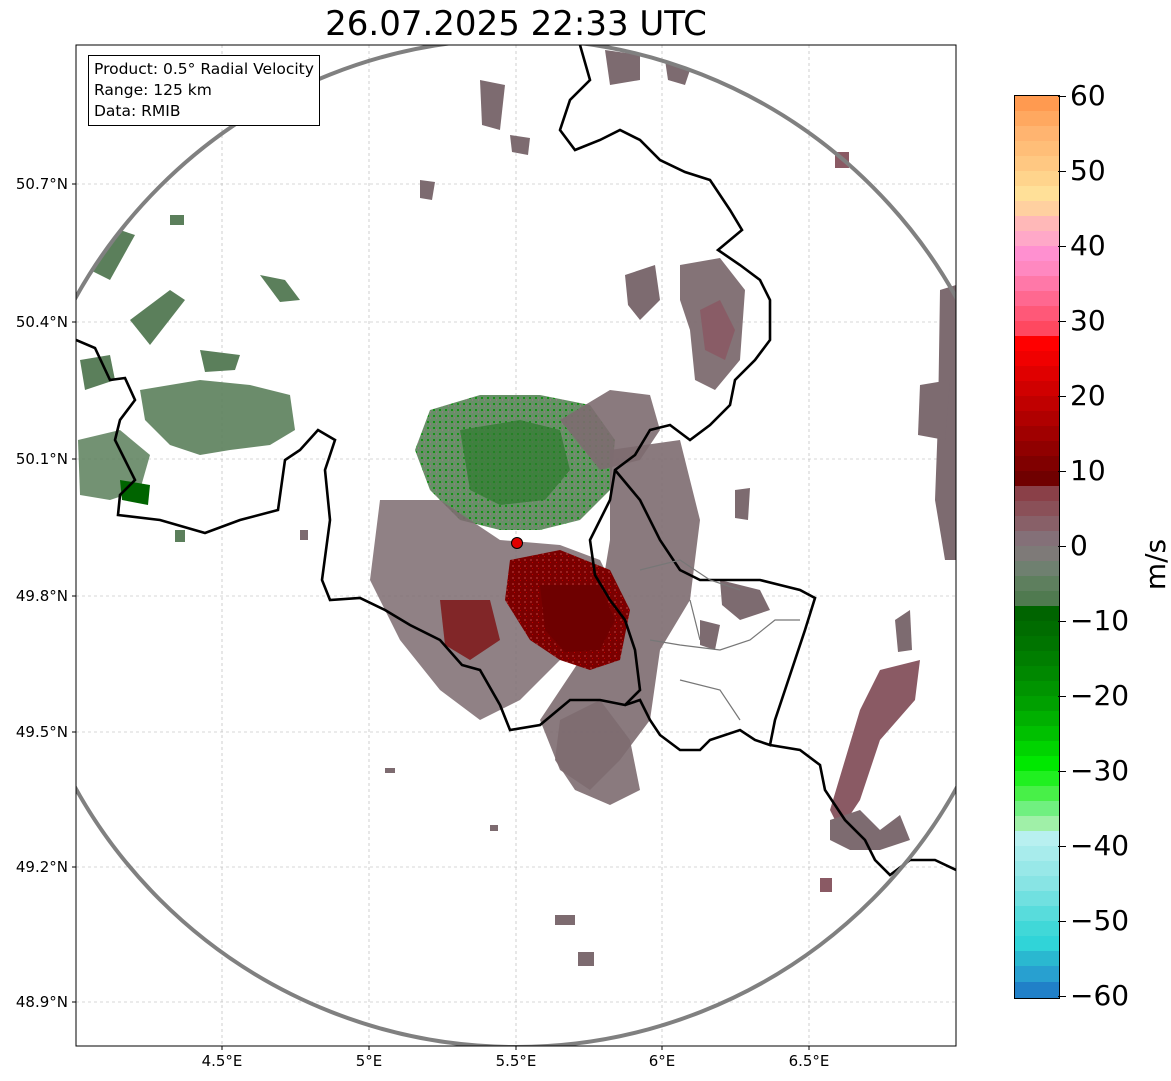 The width and height of the screenshot is (1171, 1081). I want to click on product-line: Product: 0.5° Radial Velocity, so click(204, 69).